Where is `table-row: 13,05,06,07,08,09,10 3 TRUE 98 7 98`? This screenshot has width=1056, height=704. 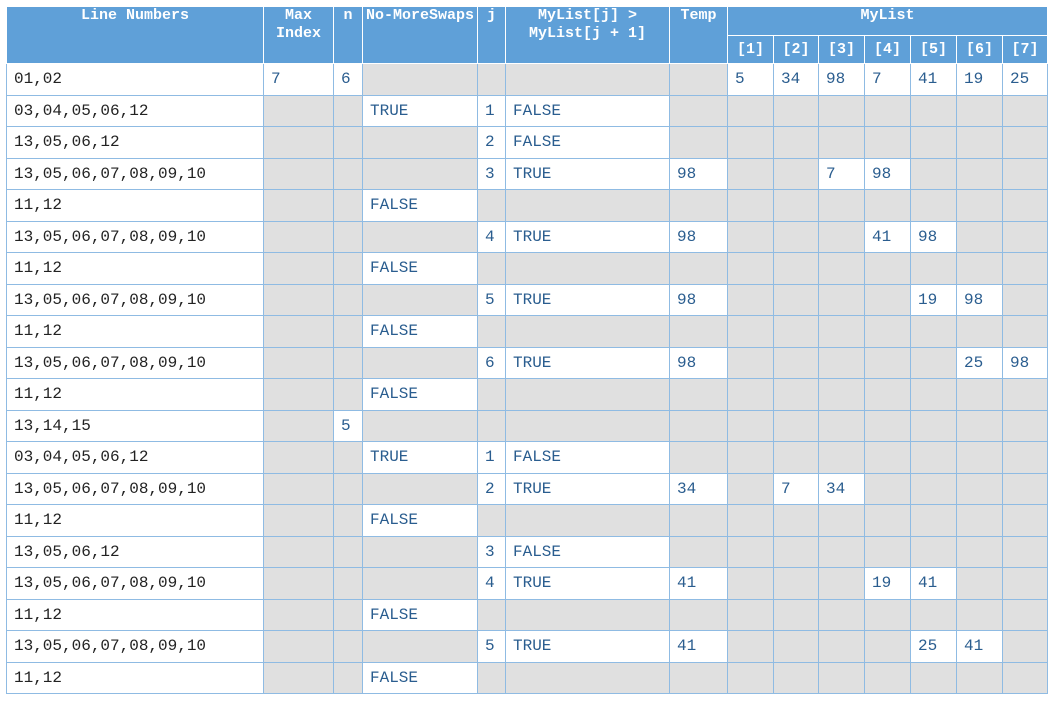
table-row: 13,05,06,07,08,09,10 3 TRUE 98 7 98 is located at coordinates (527, 173).